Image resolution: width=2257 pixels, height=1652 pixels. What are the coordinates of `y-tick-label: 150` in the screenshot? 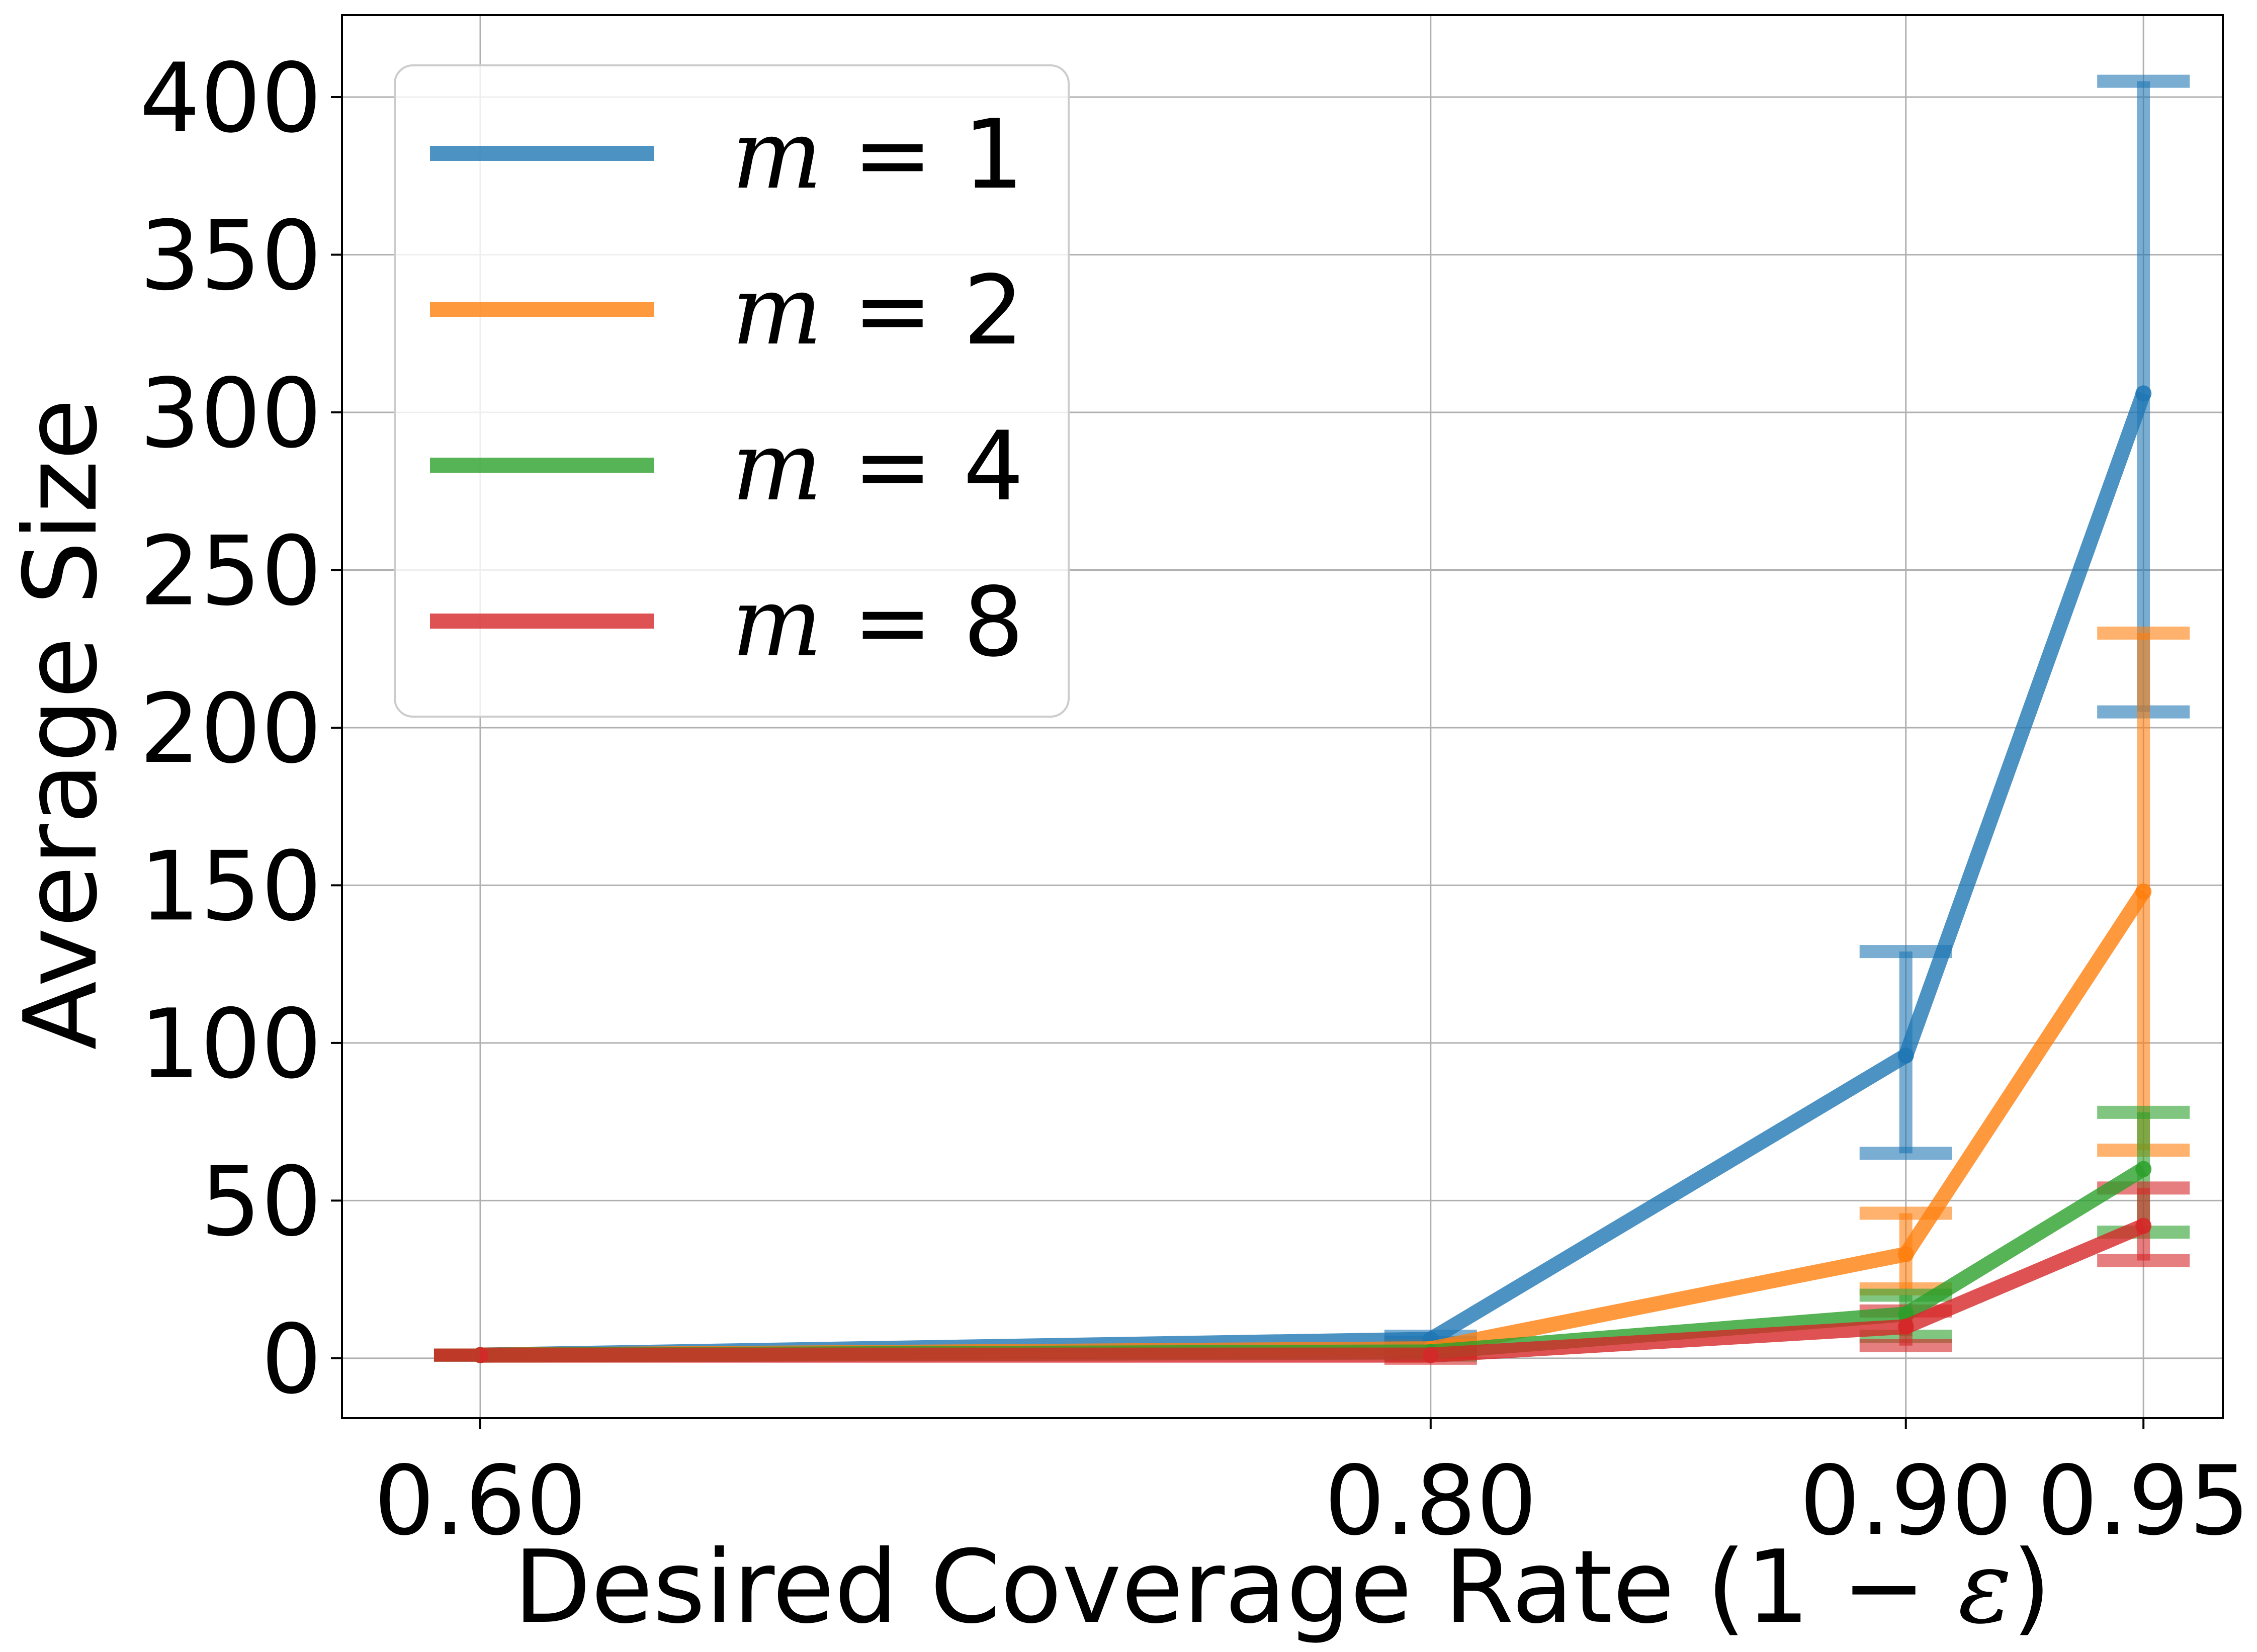 It's located at (231, 886).